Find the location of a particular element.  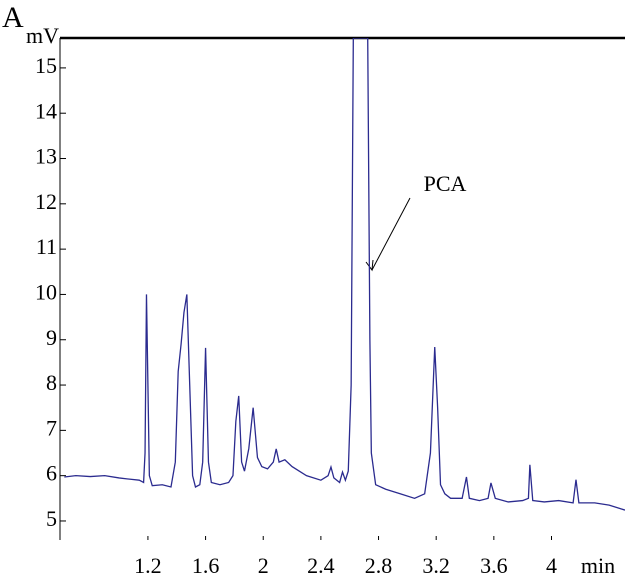

x-tick-label: 3.2 is located at coordinates (436, 565).